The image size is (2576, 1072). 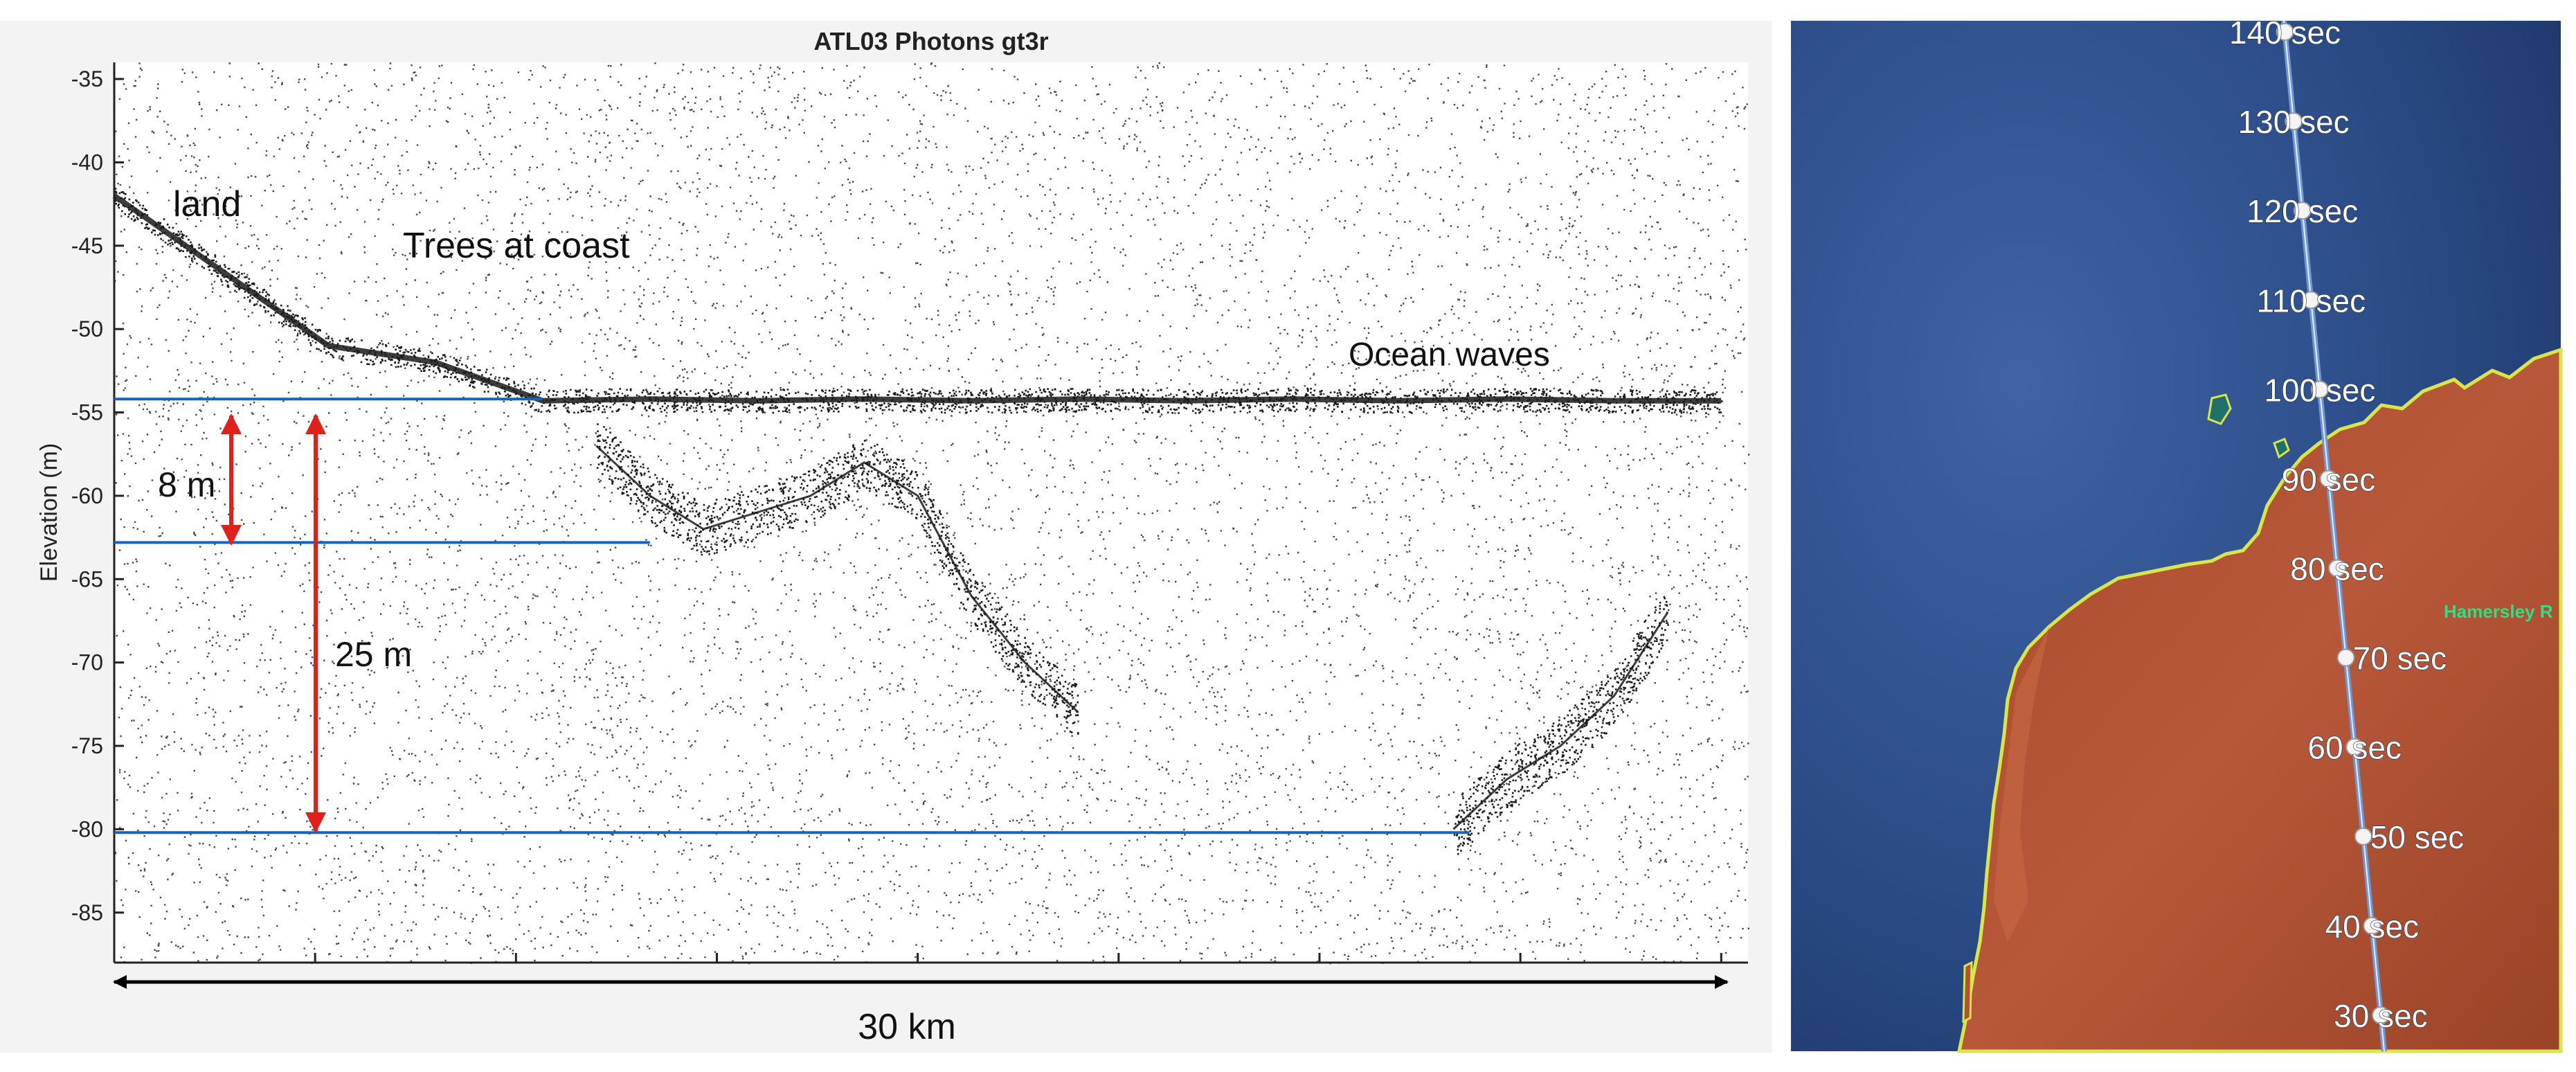 What do you see at coordinates (2022, 784) in the screenshot?
I see `map-peninsula-shadow` at bounding box center [2022, 784].